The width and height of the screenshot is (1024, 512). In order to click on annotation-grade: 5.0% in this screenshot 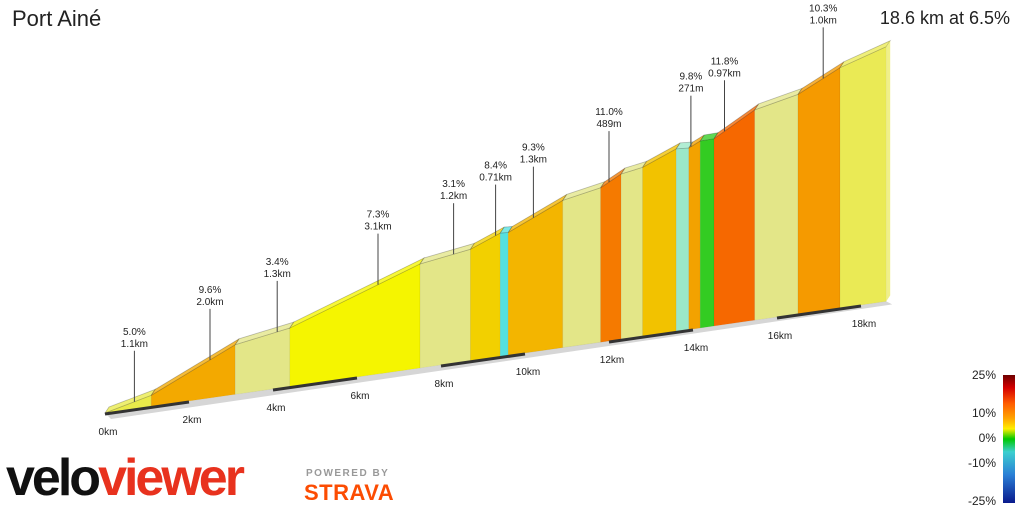, I will do `click(134, 332)`.